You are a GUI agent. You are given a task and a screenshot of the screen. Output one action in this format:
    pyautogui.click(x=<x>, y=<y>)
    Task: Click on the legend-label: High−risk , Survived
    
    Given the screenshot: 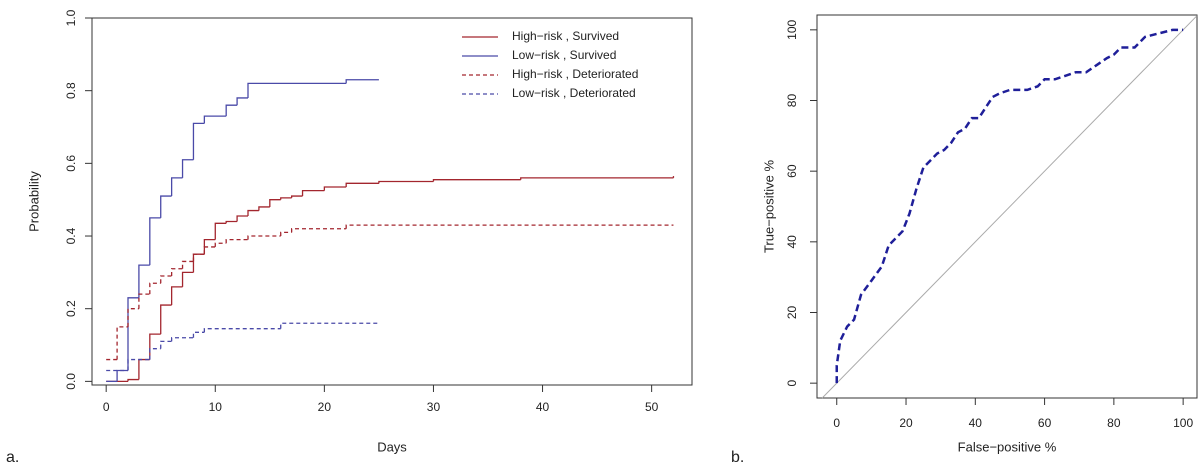 What is the action you would take?
    pyautogui.click(x=565, y=36)
    